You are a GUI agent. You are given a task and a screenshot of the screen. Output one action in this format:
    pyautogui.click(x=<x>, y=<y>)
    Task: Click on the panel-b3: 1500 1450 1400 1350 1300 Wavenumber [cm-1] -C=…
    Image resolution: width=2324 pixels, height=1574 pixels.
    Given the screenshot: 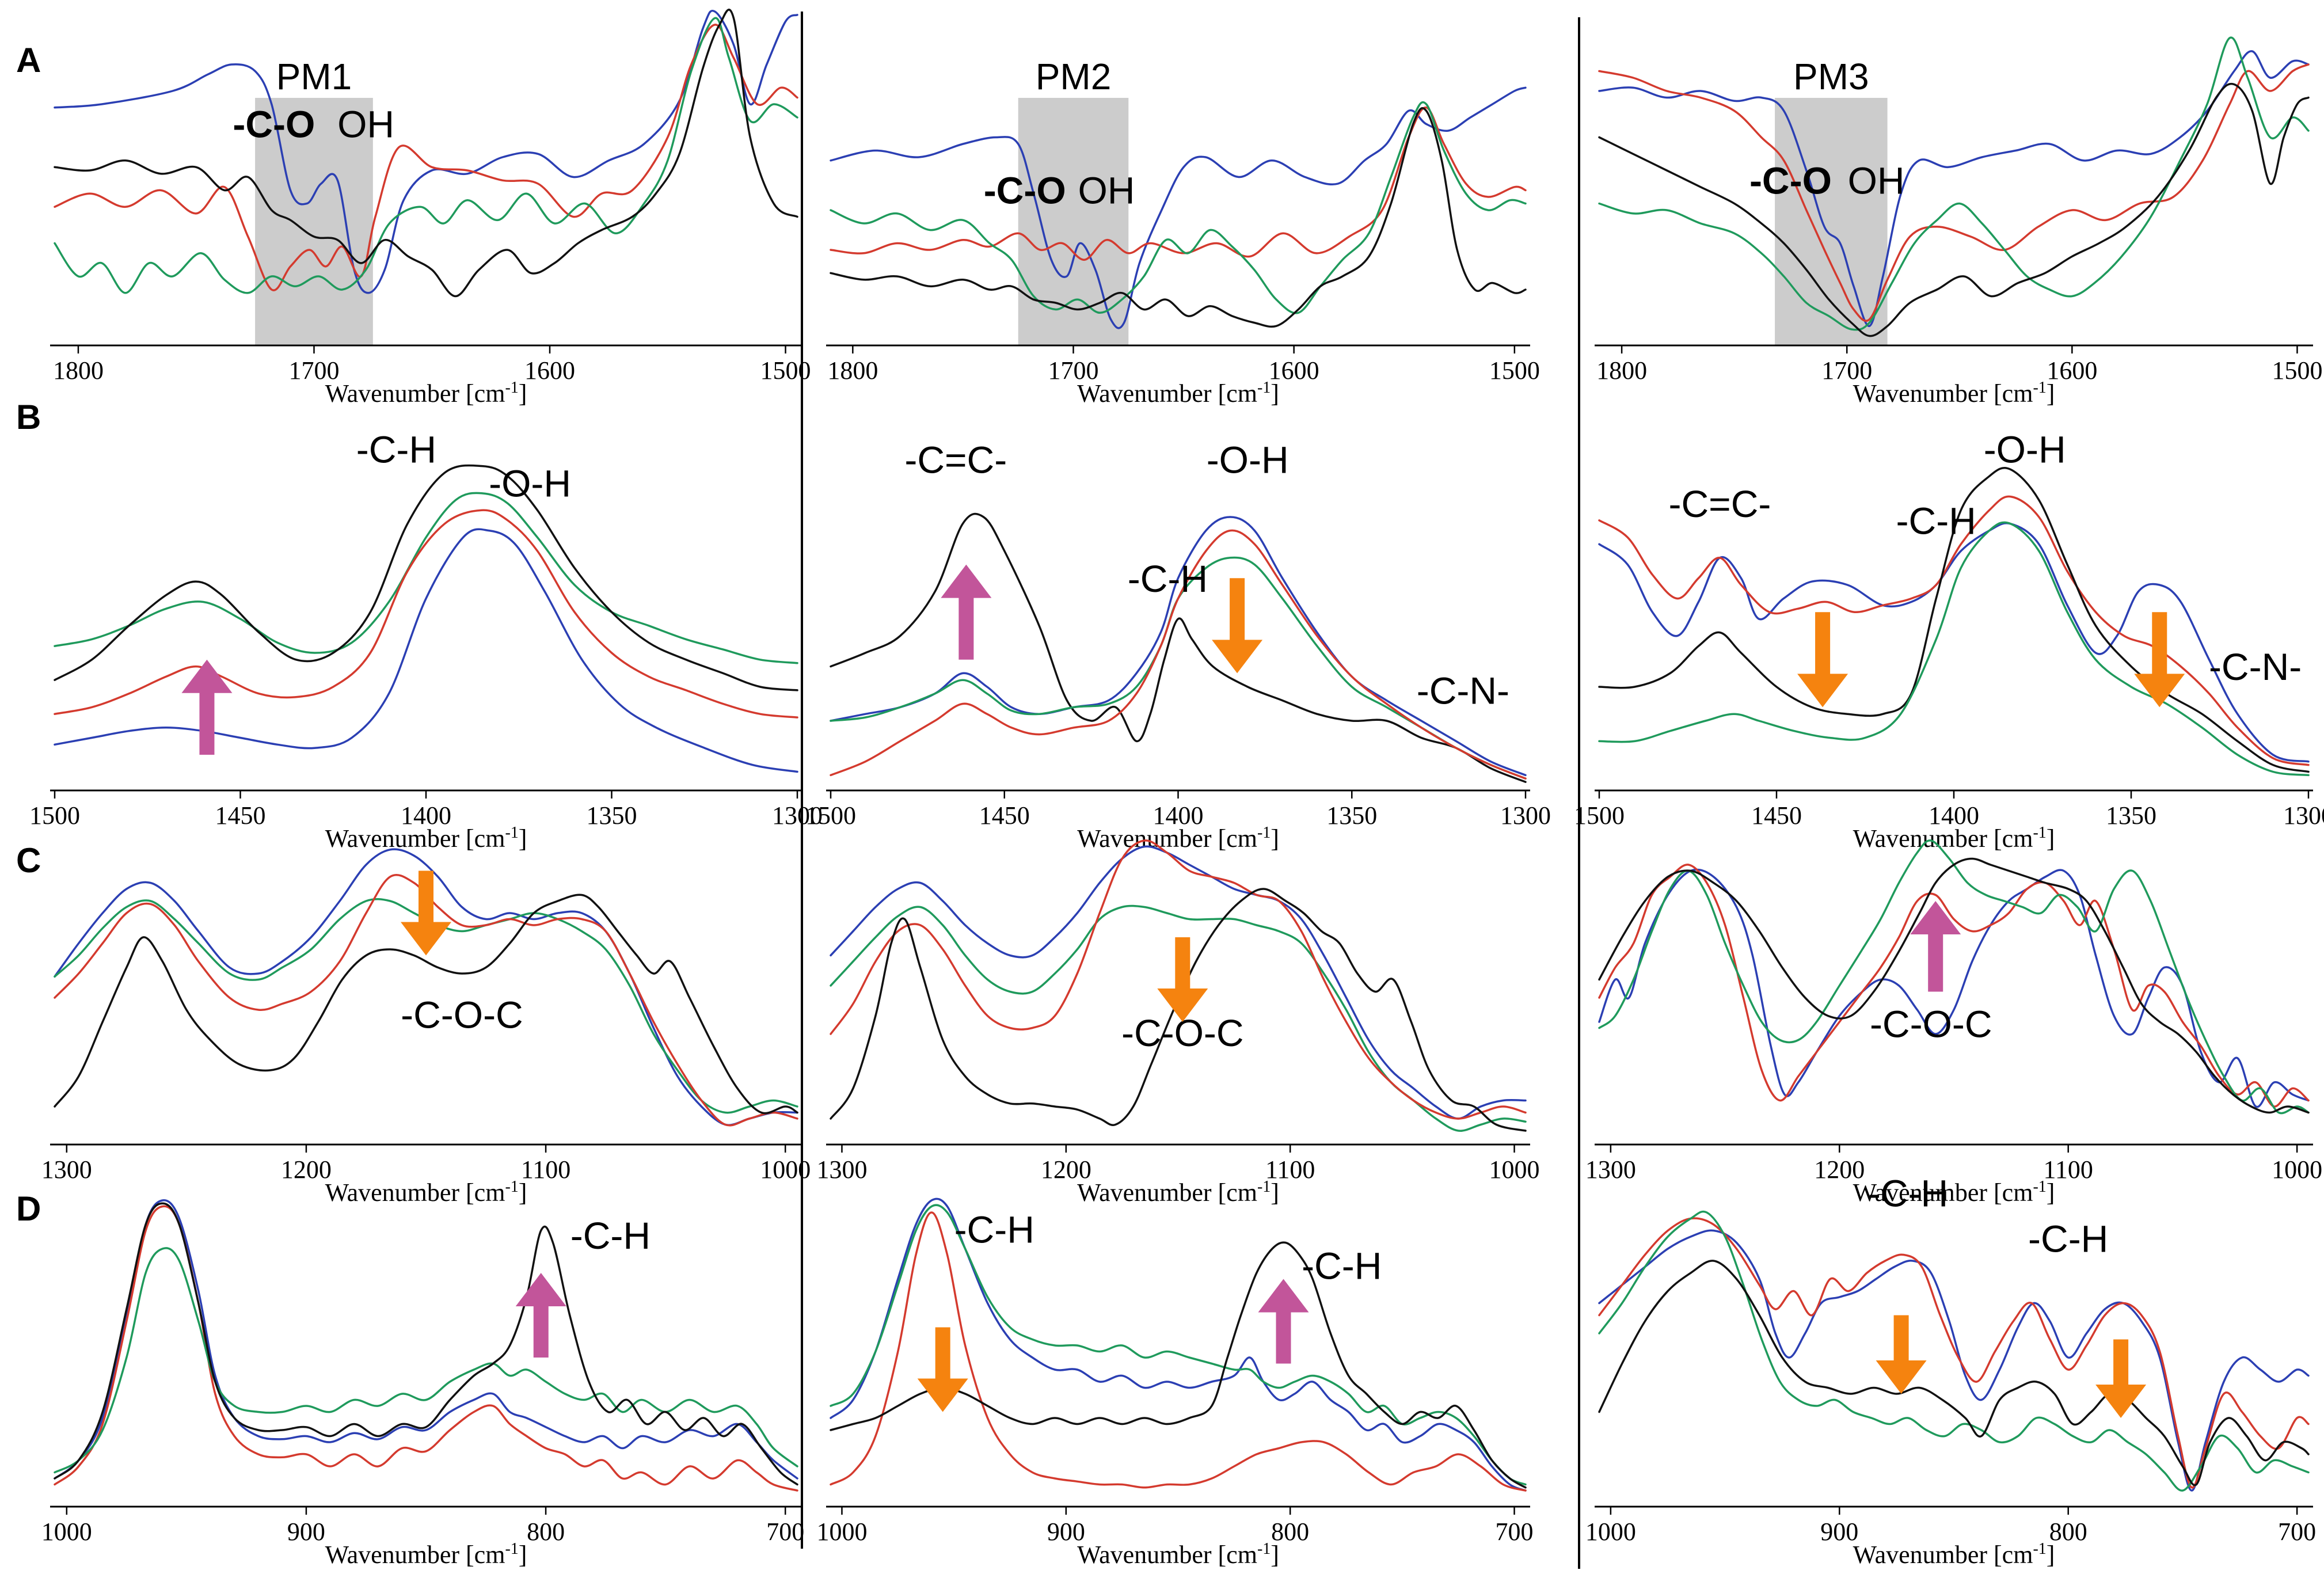 What is the action you would take?
    pyautogui.click(x=1949, y=640)
    